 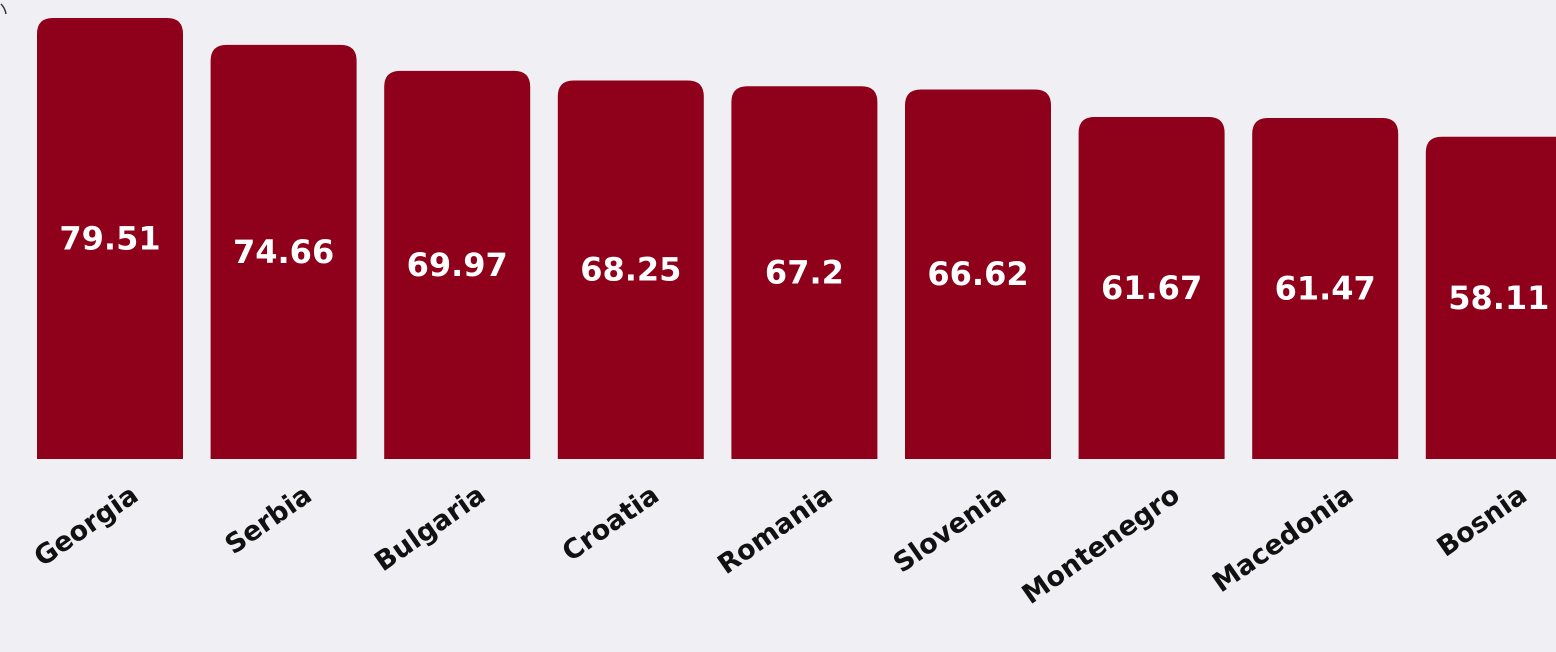 I want to click on bar-value-label: 61.67, so click(x=1151, y=288).